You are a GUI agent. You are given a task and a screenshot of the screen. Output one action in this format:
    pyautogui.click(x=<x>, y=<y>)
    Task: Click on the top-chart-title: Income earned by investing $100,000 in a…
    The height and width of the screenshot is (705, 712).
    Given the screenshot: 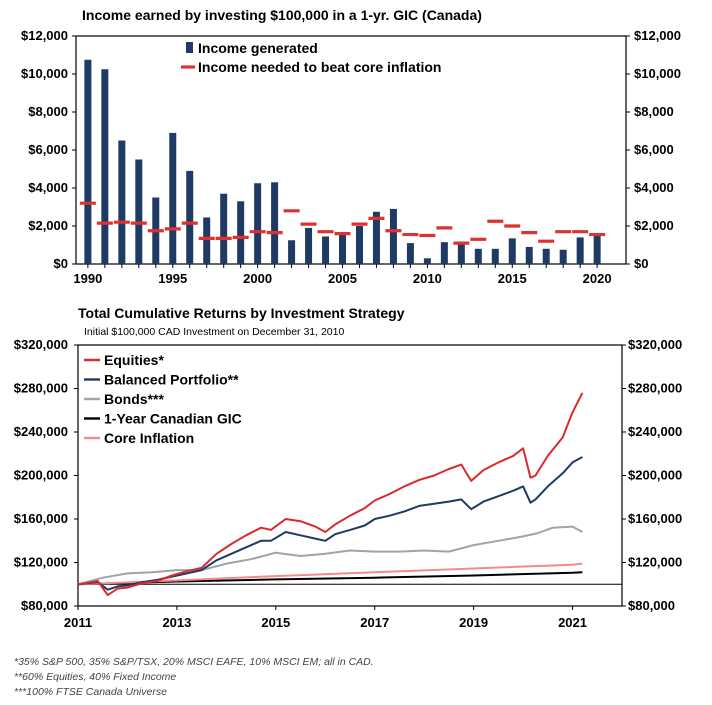 What is the action you would take?
    pyautogui.click(x=282, y=15)
    